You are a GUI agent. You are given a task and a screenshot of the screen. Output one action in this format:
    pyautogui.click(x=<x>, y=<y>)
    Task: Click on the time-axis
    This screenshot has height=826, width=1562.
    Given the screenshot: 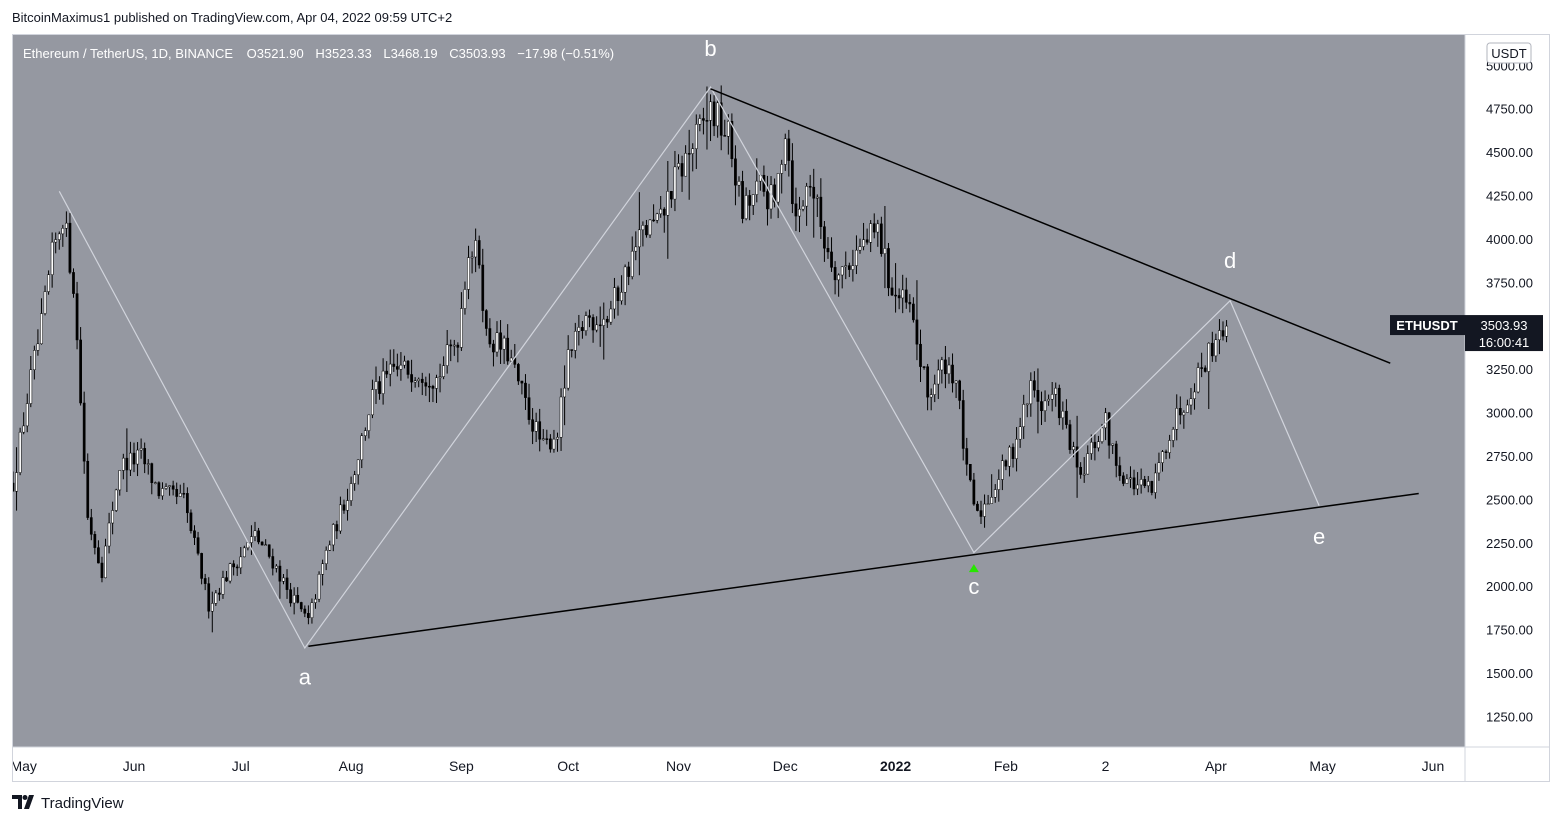 What is the action you would take?
    pyautogui.click(x=739, y=764)
    